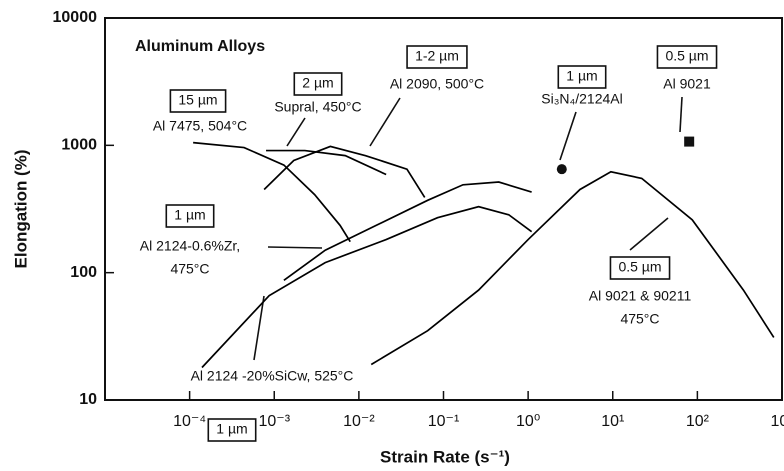 The image size is (784, 471). I want to click on x-tick-label: 10², so click(698, 421).